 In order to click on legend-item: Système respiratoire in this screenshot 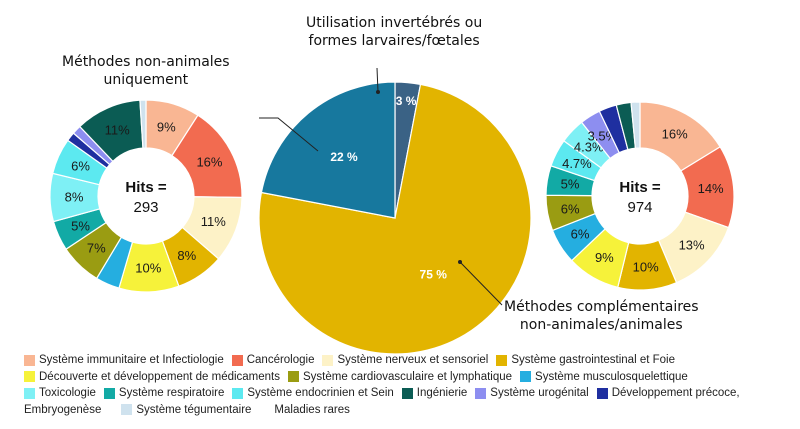, I will do `click(163, 393)`.